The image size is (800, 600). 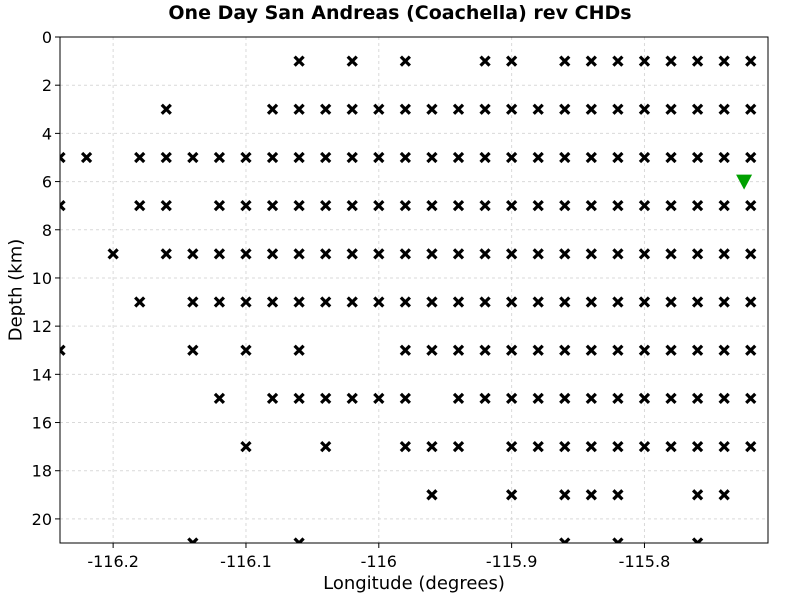 I want to click on chart-title: One Day San Andreas (Coachella) rev CHDs, so click(x=400, y=13).